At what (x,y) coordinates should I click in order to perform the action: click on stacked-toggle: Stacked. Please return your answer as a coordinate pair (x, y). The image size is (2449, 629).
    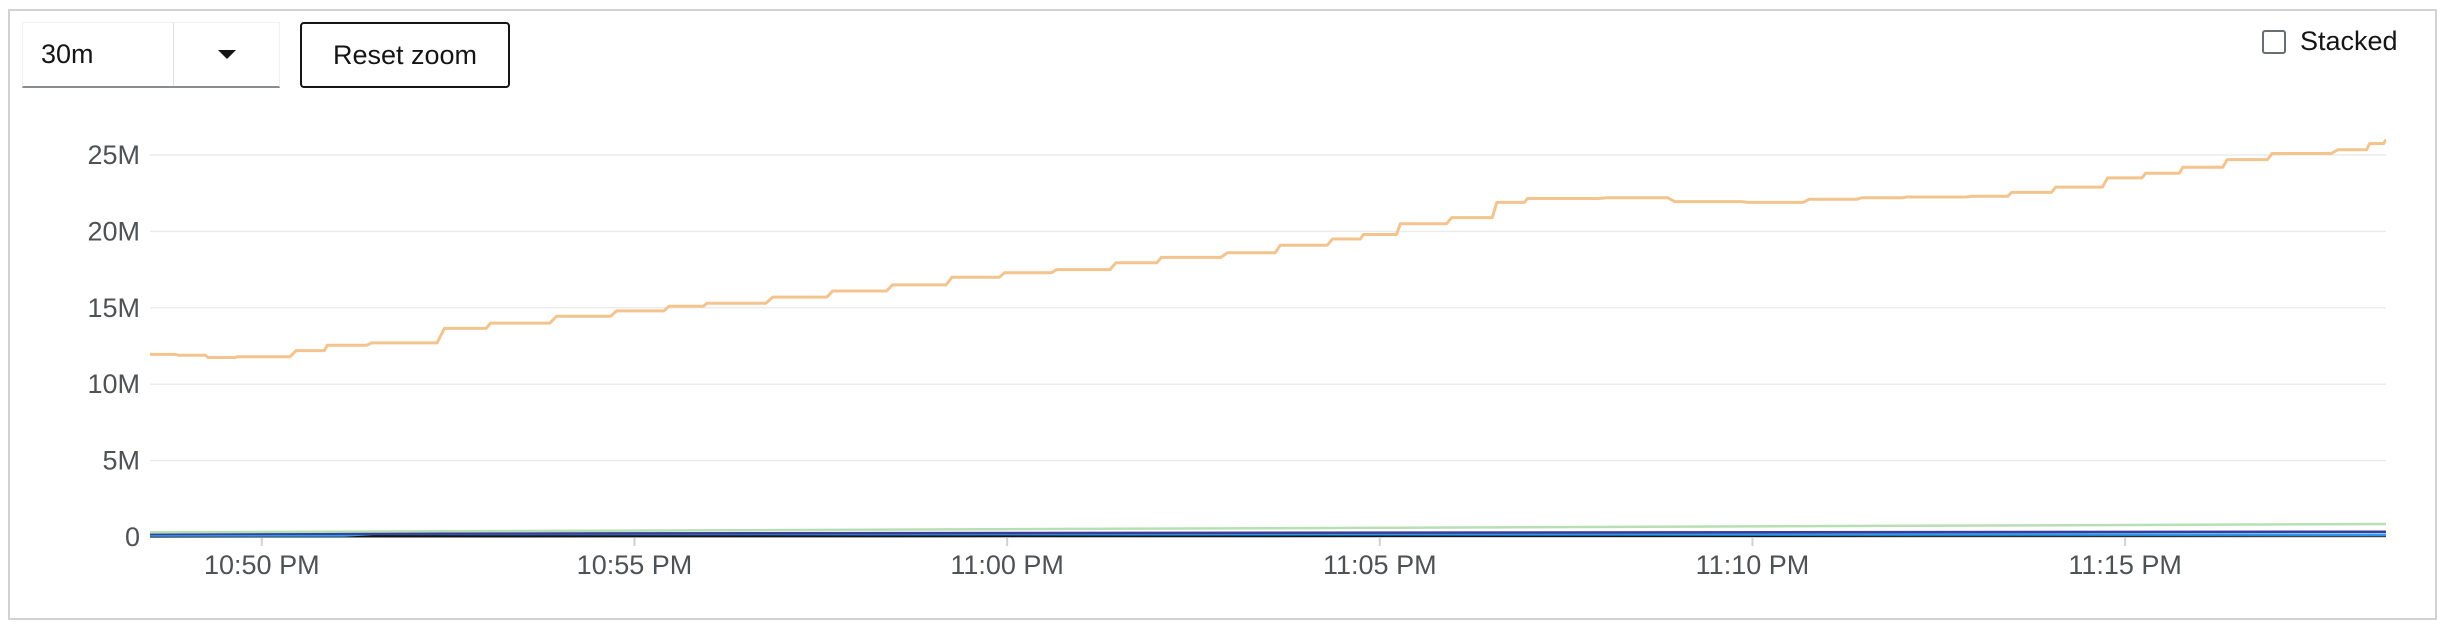
    Looking at the image, I should click on (2330, 41).